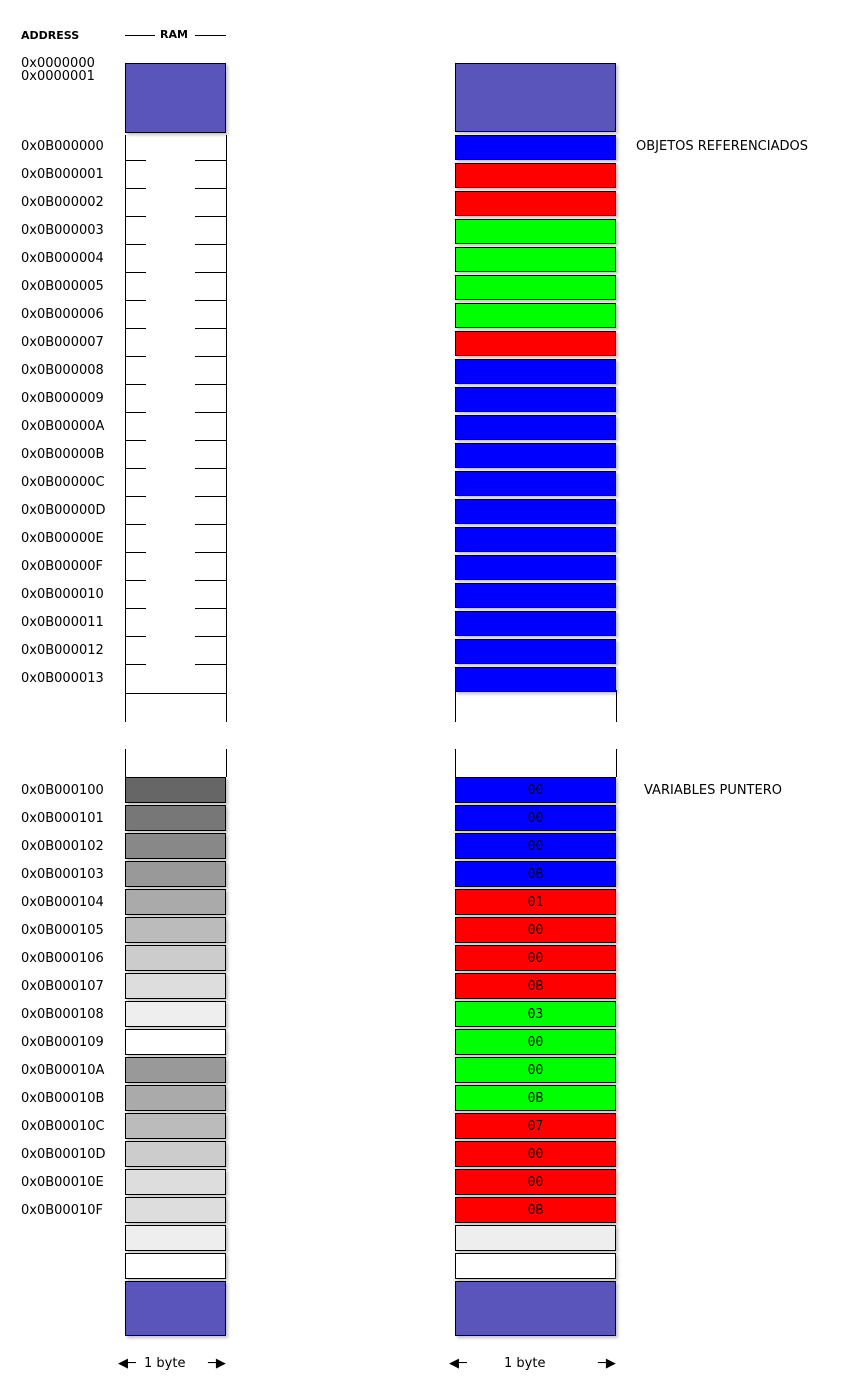  Describe the element at coordinates (535, 97) in the screenshot. I see `memory-block-right` at that location.